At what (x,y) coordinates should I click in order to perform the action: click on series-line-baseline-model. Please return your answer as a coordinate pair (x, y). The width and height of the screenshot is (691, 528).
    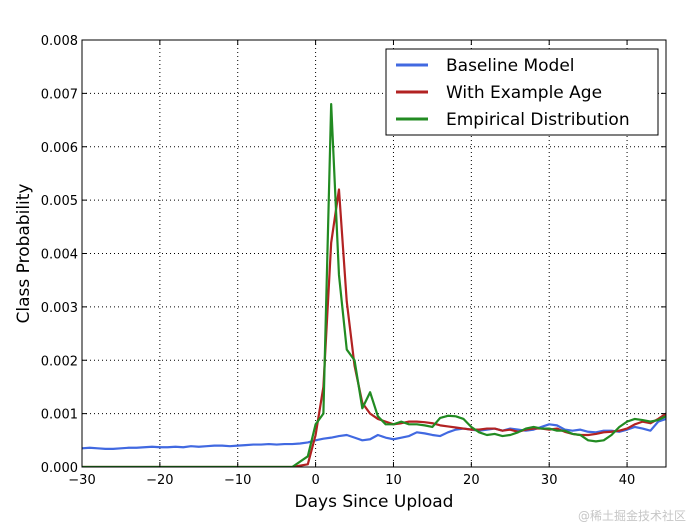
    Looking at the image, I should click on (374, 433).